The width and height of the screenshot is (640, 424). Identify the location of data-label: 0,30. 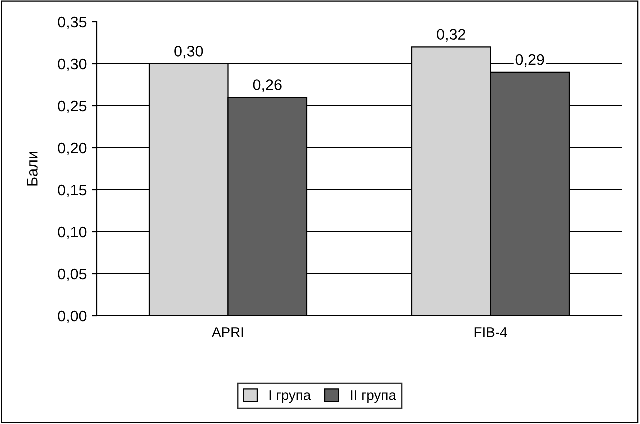
(189, 52).